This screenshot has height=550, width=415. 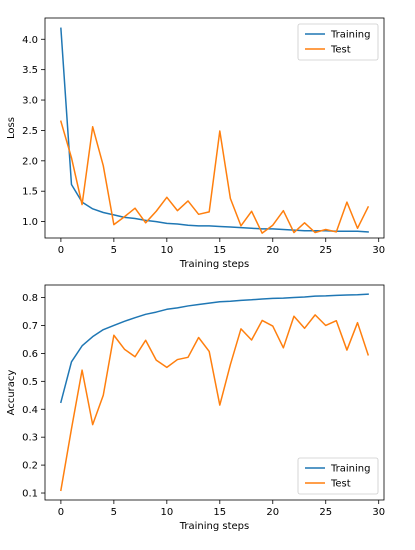 What do you see at coordinates (30, 354) in the screenshot?
I see `y-tick-label: 0.6` at bounding box center [30, 354].